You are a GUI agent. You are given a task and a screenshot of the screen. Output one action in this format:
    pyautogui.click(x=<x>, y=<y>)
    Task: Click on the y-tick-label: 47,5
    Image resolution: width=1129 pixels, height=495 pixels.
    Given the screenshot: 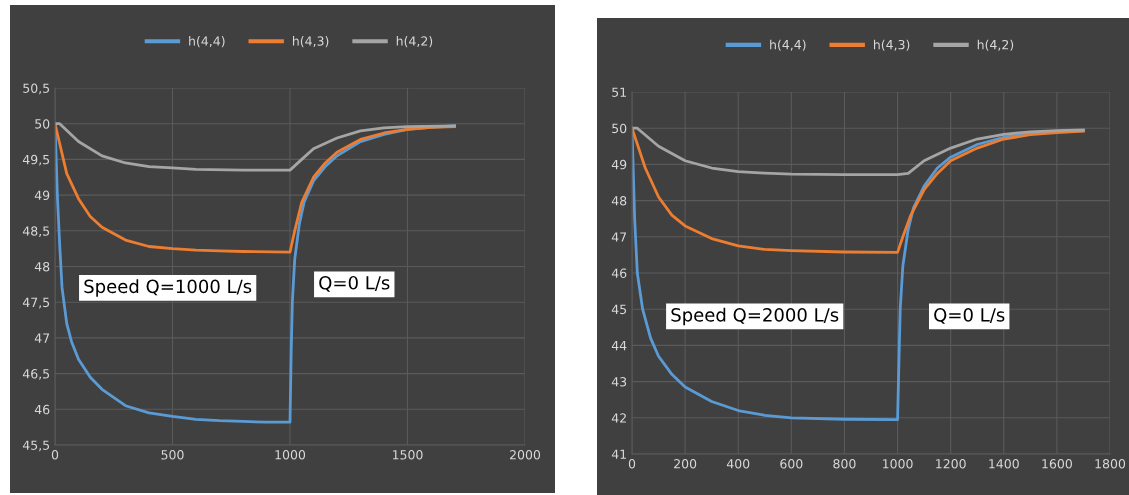 What is the action you would take?
    pyautogui.click(x=36, y=303)
    